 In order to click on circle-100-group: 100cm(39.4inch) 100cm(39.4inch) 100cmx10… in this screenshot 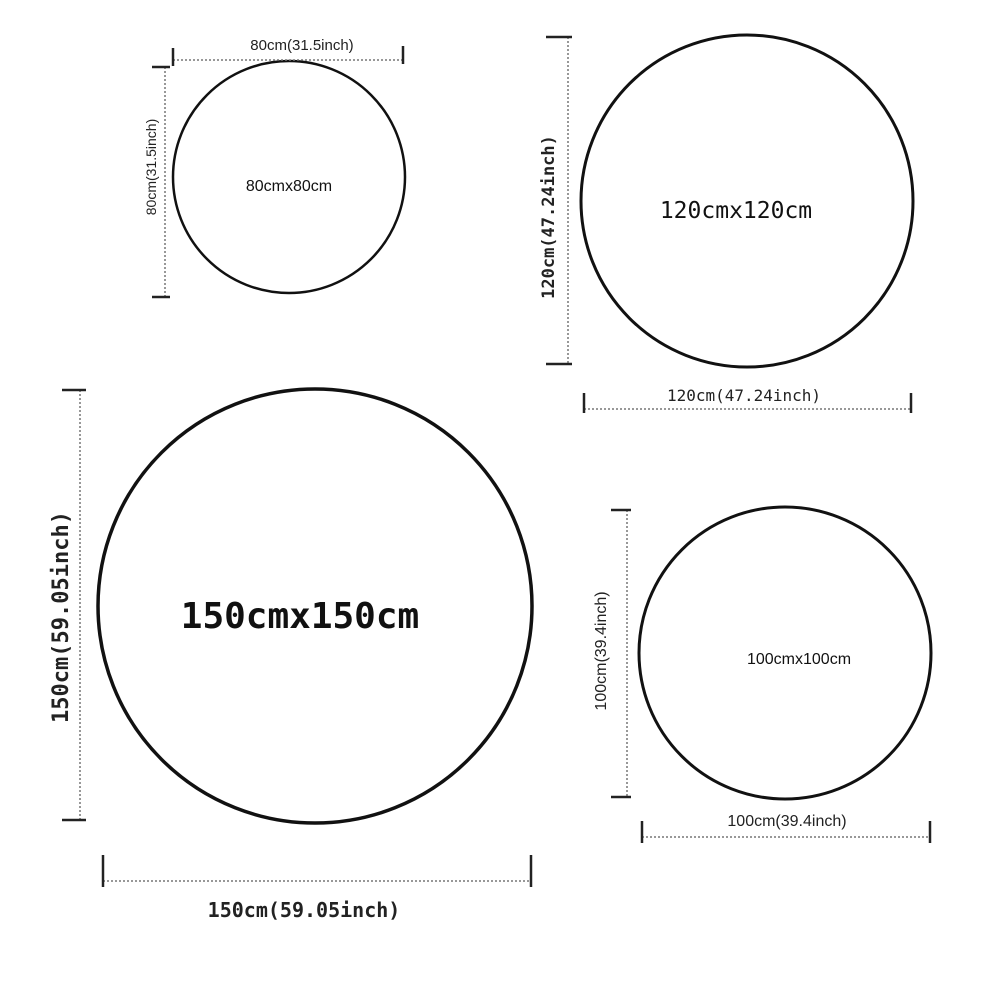, I will do `click(763, 674)`.